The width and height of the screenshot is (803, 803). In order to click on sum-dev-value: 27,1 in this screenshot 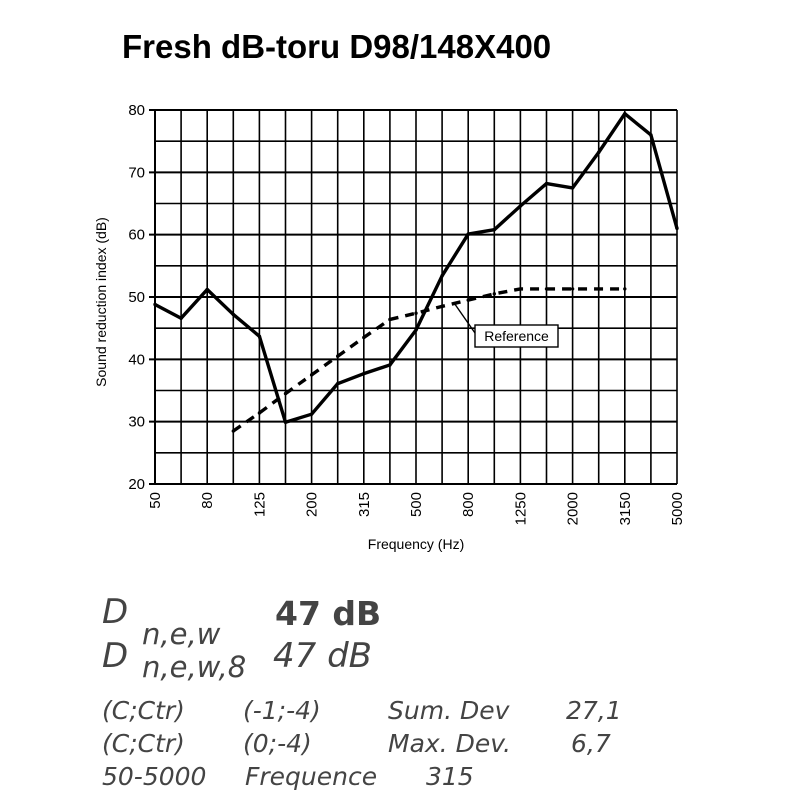, I will do `click(594, 710)`.